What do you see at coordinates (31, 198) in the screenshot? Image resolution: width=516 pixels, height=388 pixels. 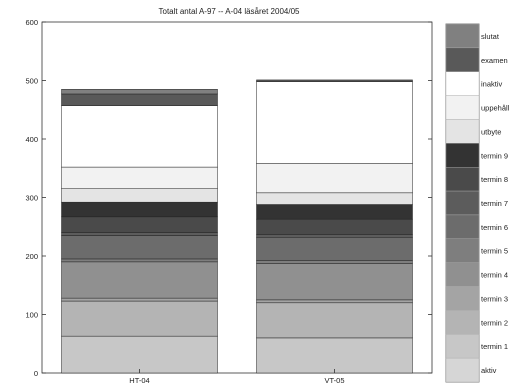 I see `y-tick-label: 300` at bounding box center [31, 198].